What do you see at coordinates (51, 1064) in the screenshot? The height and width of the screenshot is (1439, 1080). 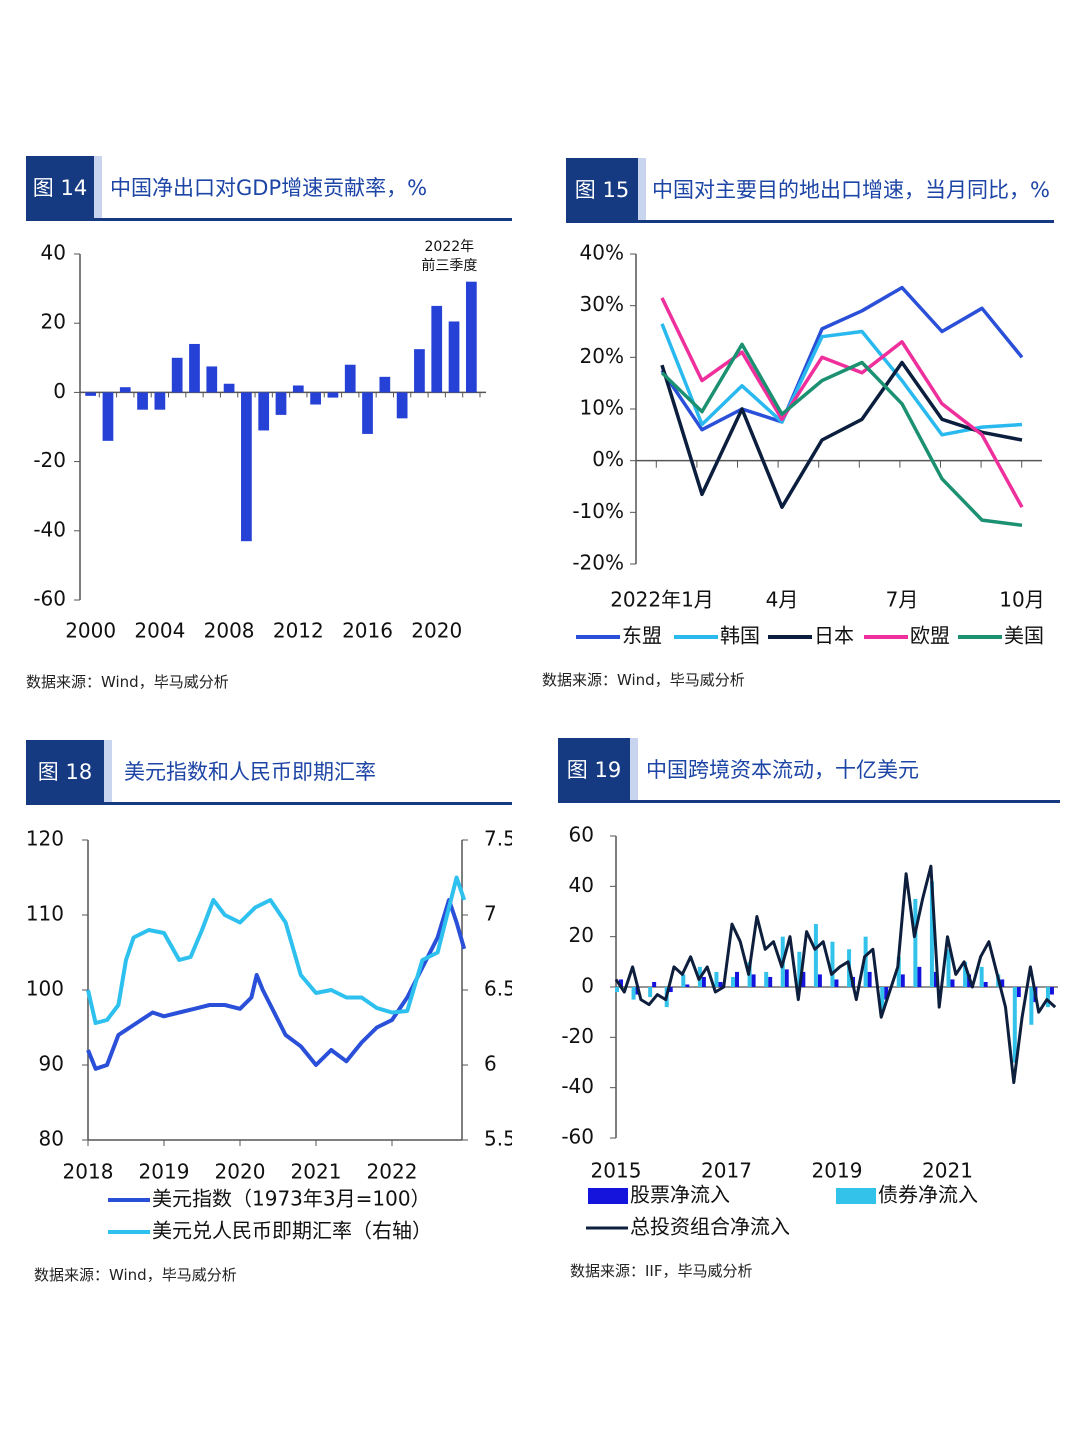 I see `y-tick-label-left: 90` at bounding box center [51, 1064].